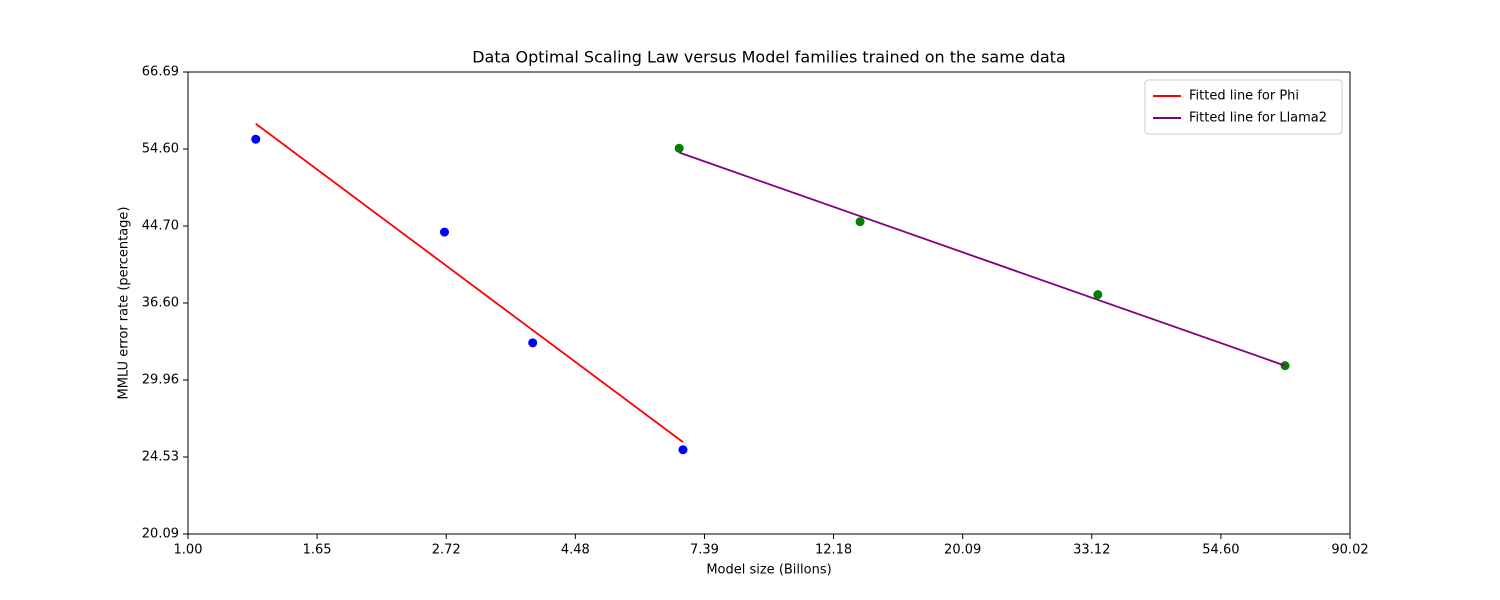 The height and width of the screenshot is (600, 1500). Describe the element at coordinates (160, 148) in the screenshot. I see `y-tick-label: 54.60` at that location.